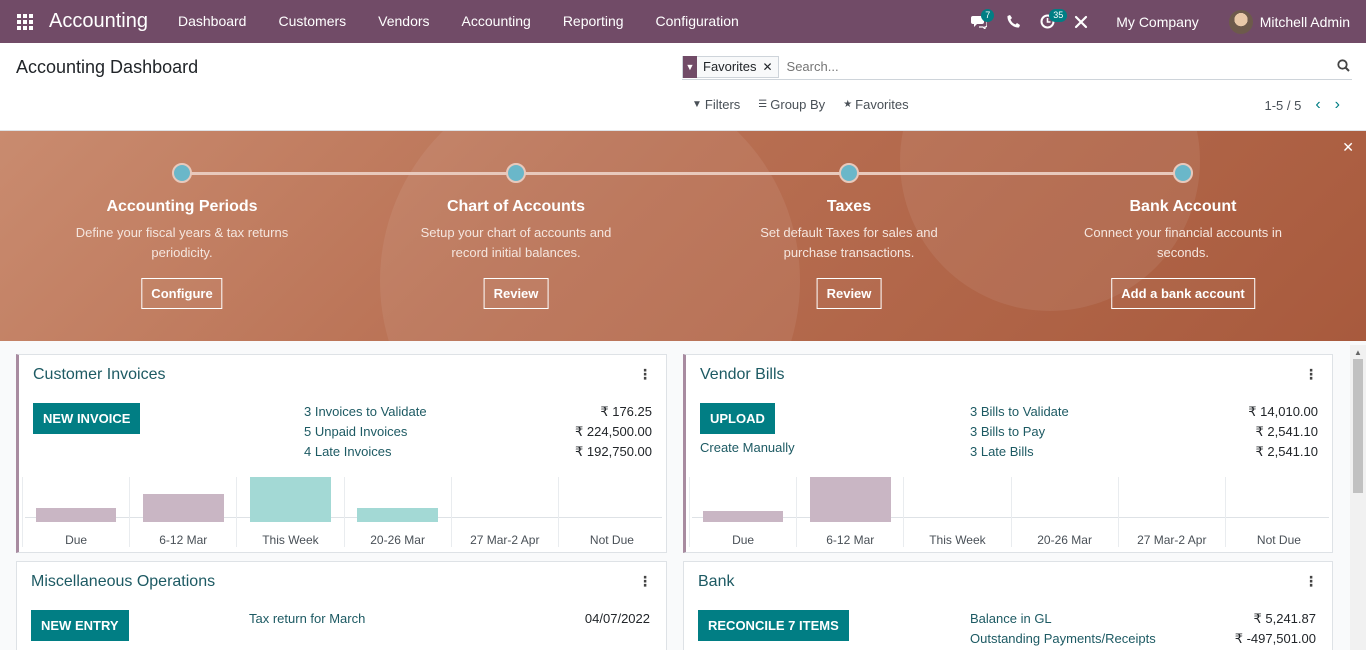  Describe the element at coordinates (697, 104) in the screenshot. I see `funnel-icon: ▼` at that location.